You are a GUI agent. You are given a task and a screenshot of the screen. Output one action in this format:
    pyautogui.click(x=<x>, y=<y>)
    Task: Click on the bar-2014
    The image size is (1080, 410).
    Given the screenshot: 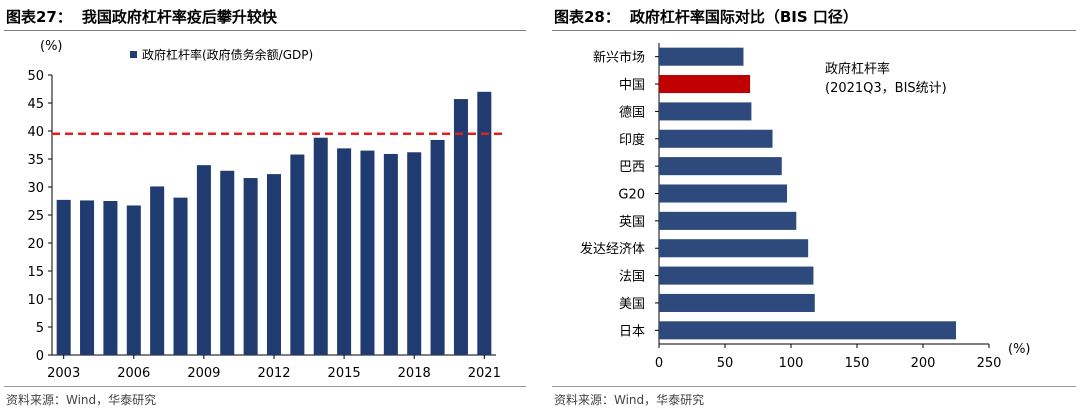 What is the action you would take?
    pyautogui.click(x=320, y=246)
    